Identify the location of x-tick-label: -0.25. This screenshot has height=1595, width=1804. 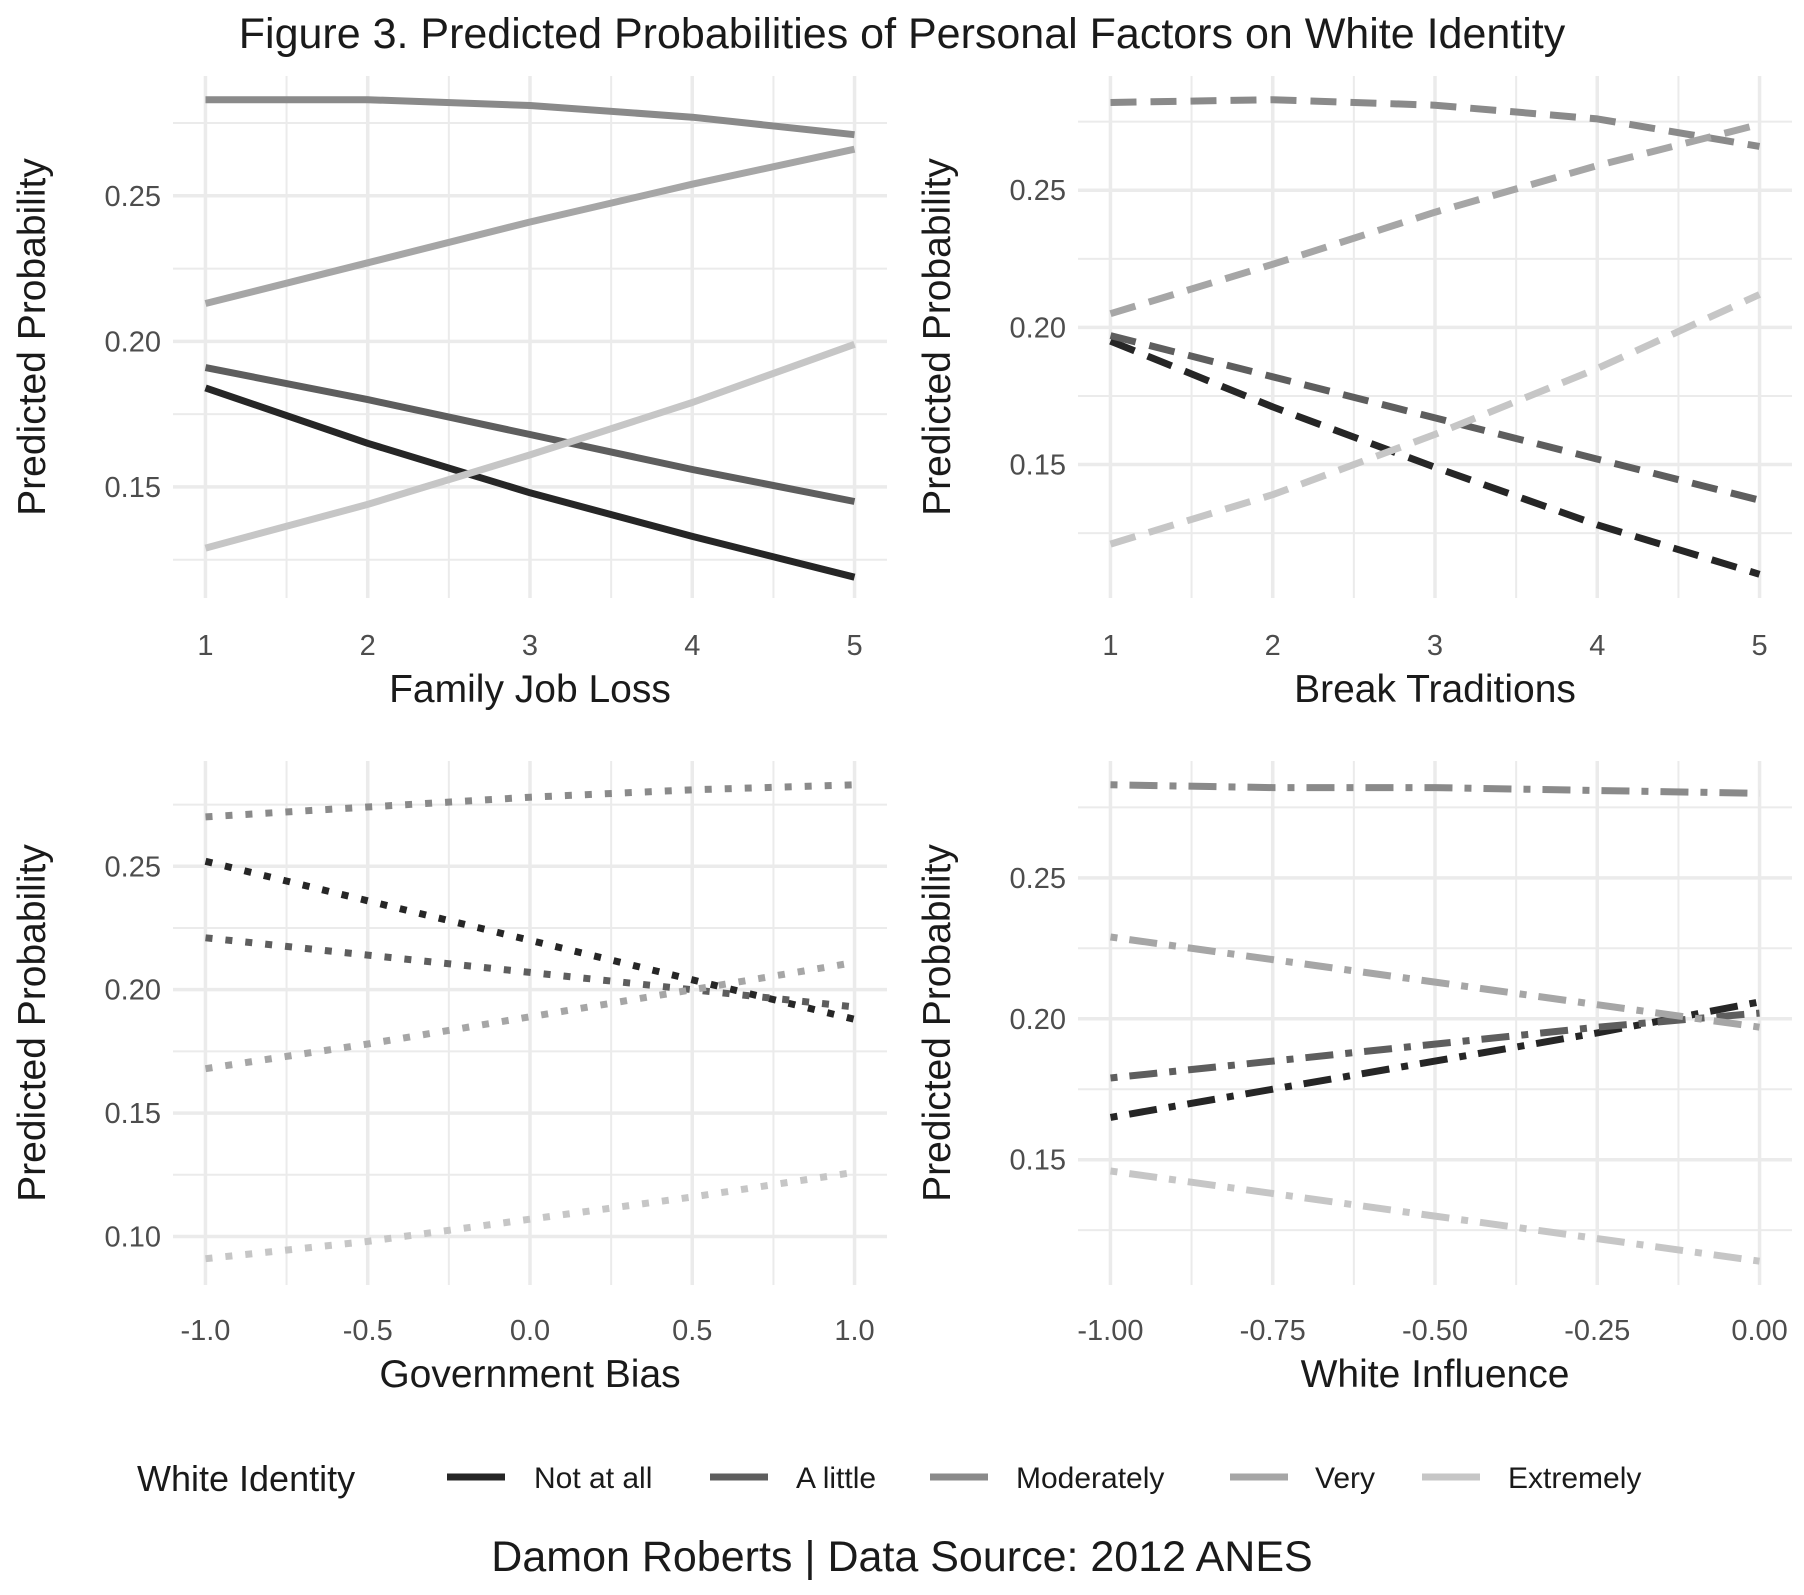
(1597, 1331).